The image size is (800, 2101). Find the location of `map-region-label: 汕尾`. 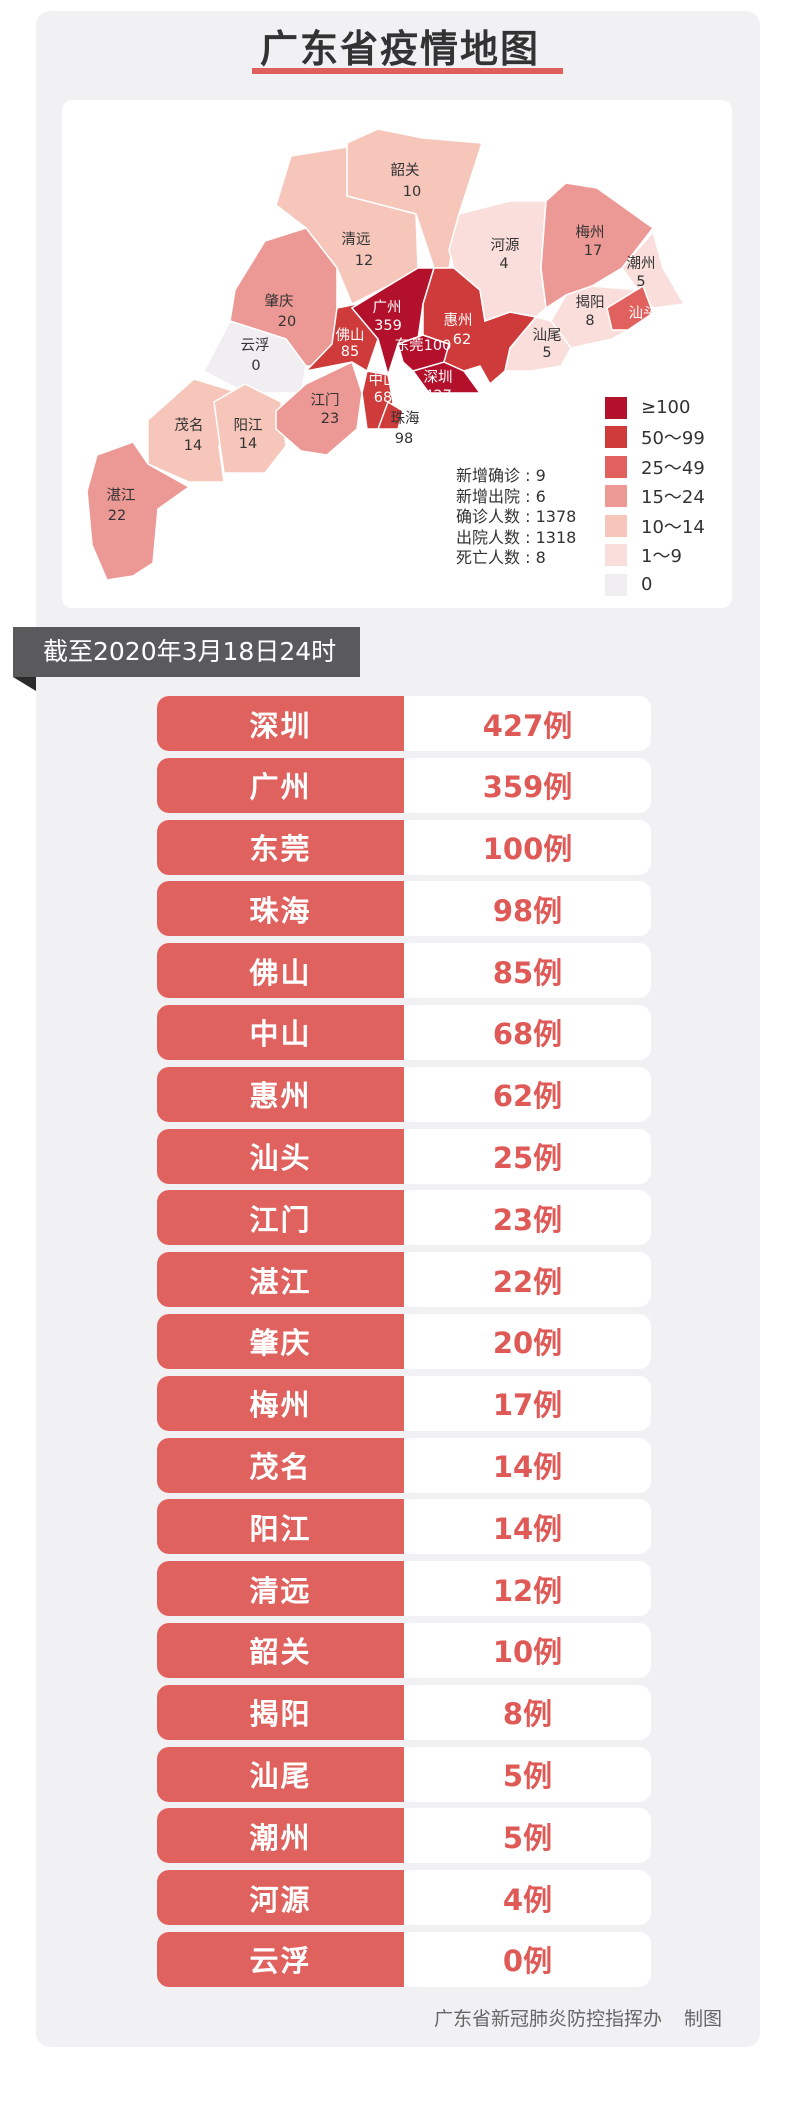

map-region-label: 汕尾 is located at coordinates (547, 335).